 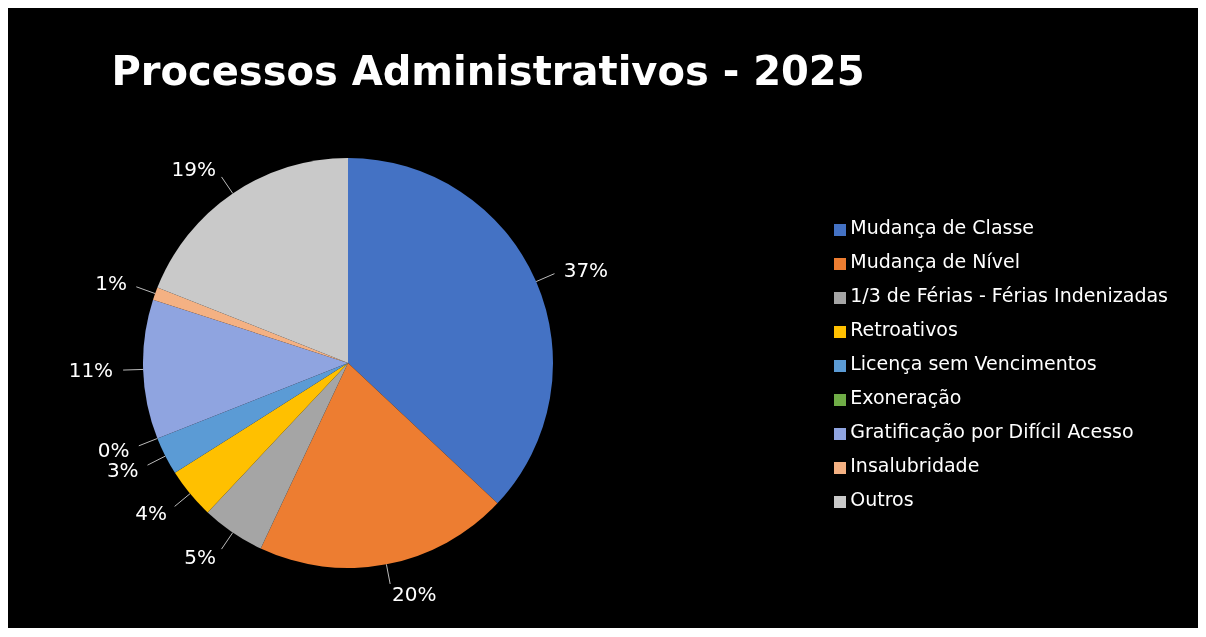 I want to click on legend-label: Exoneração, so click(x=906, y=397).